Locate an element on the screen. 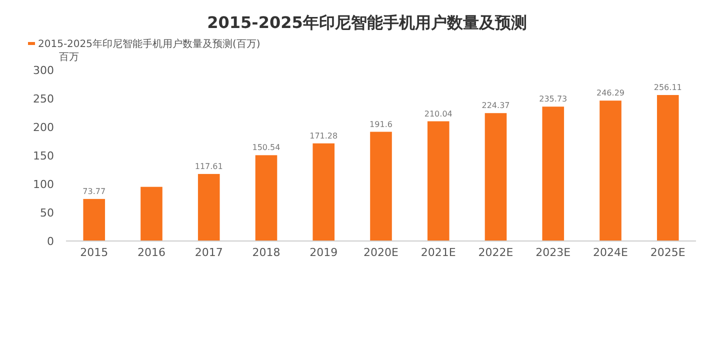  data-label: 224.37 is located at coordinates (496, 105).